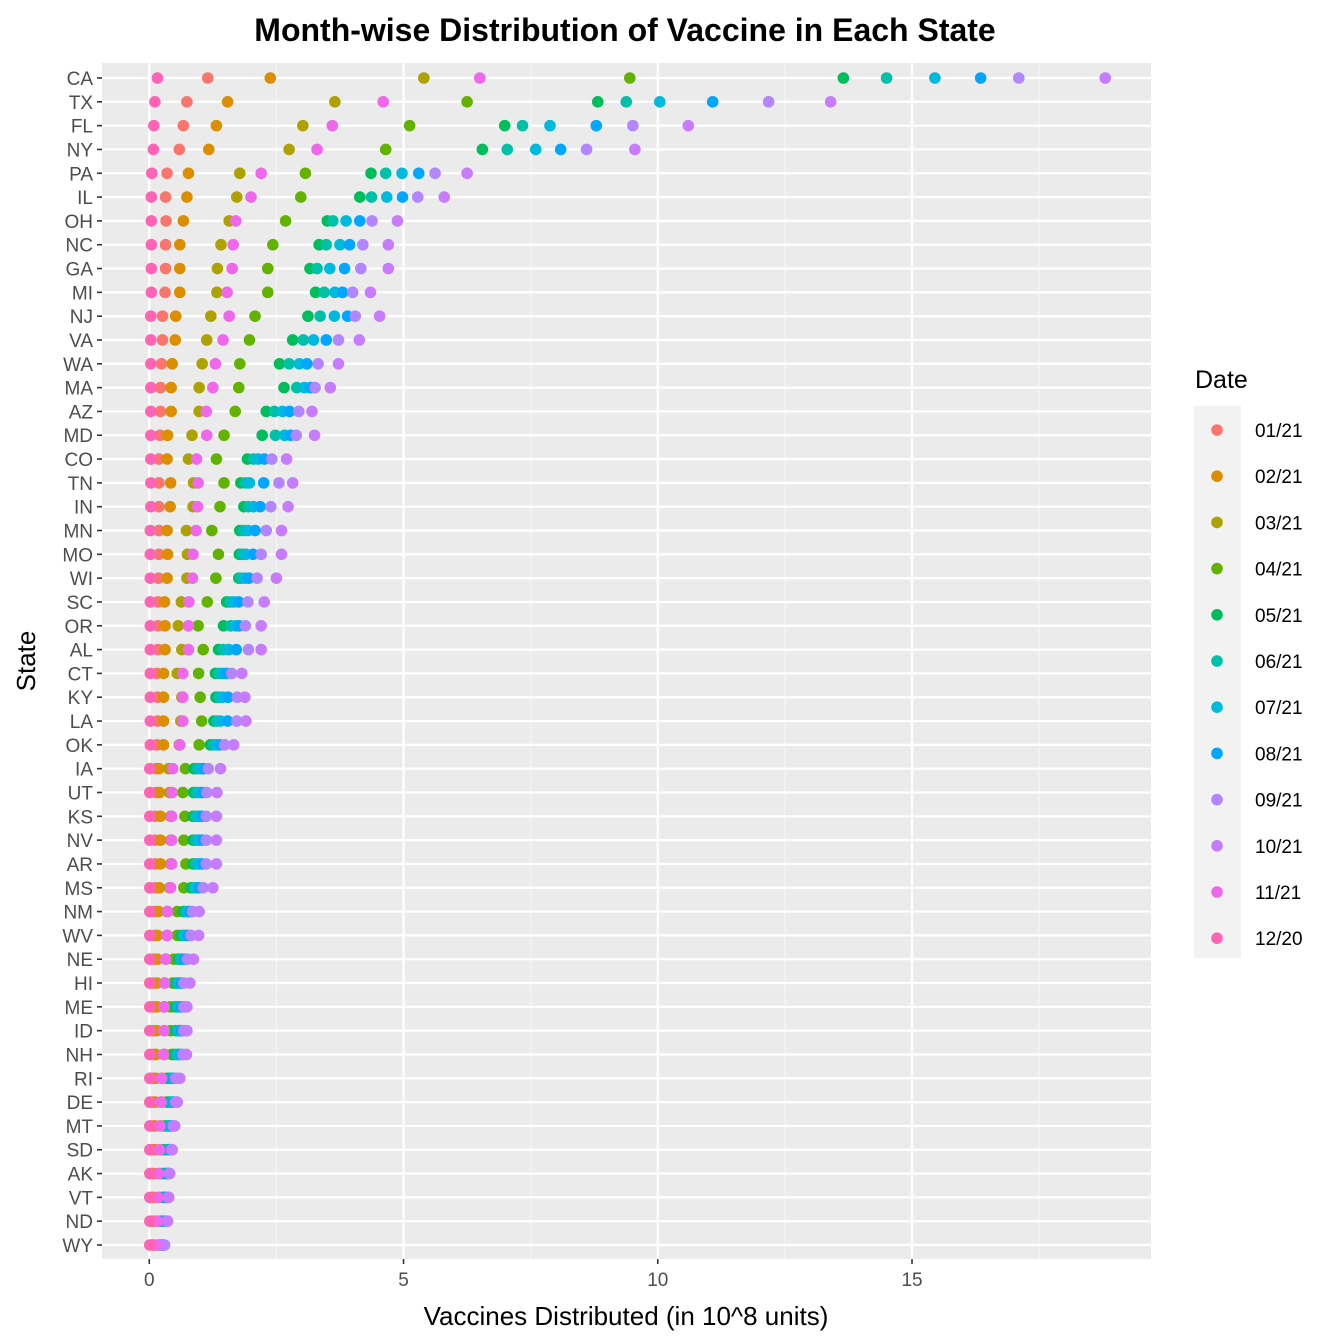 This screenshot has height=1344, width=1344. Describe the element at coordinates (79, 389) in the screenshot. I see `y-tick-label: MA` at that location.